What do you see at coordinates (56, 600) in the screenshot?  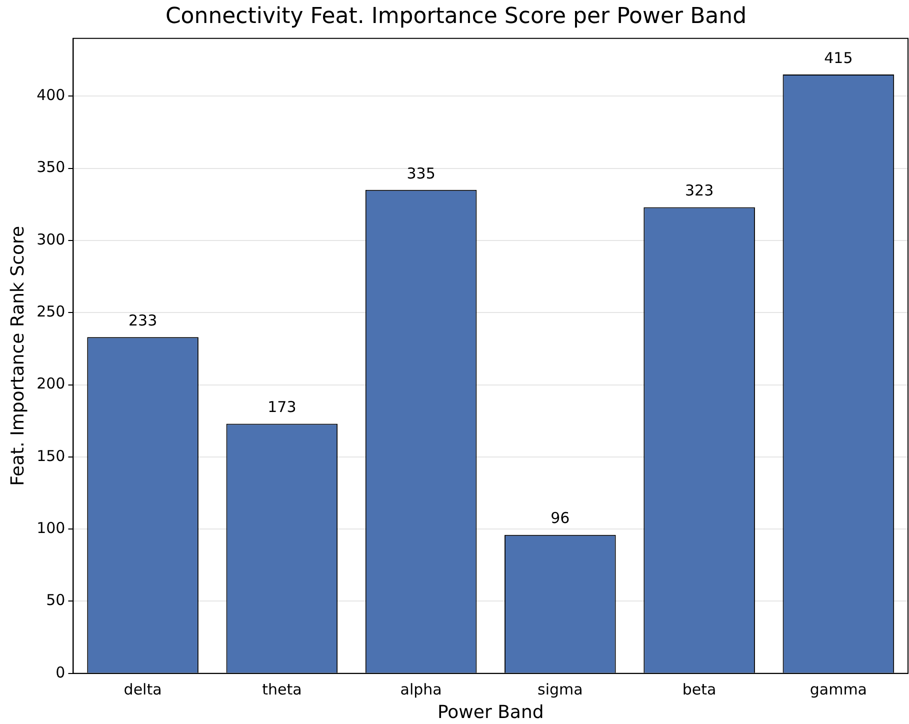 I see `y-tick-label: 50` at bounding box center [56, 600].